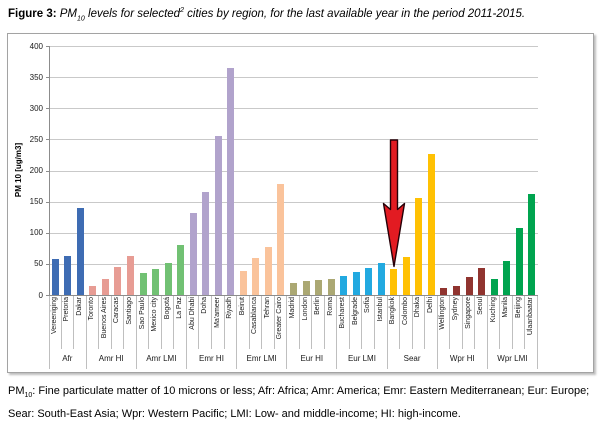 Image resolution: width=600 pixels, height=426 pixels. What do you see at coordinates (513, 359) in the screenshot?
I see `region-label-wpr-lmi: Wpr LMI` at bounding box center [513, 359].